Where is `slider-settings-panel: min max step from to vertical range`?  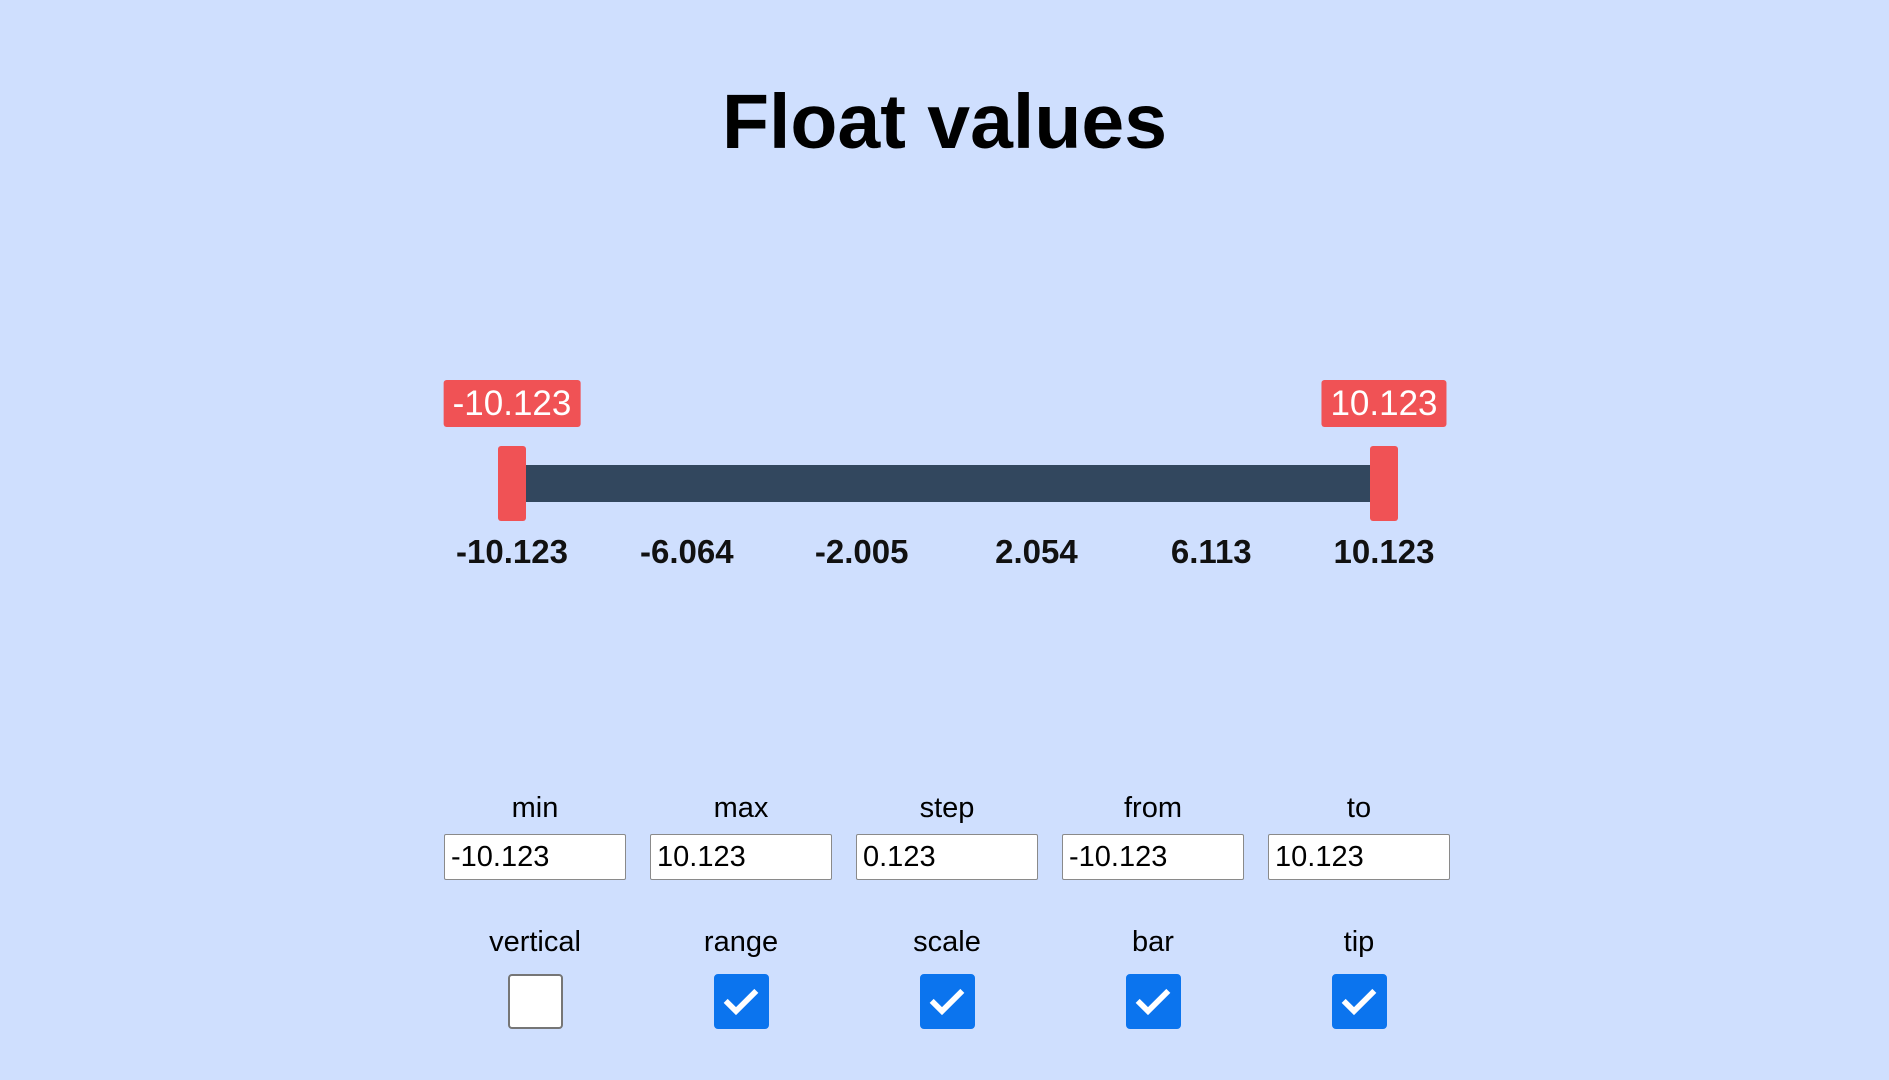 slider-settings-panel: min max step from to vertical range is located at coordinates (947, 907).